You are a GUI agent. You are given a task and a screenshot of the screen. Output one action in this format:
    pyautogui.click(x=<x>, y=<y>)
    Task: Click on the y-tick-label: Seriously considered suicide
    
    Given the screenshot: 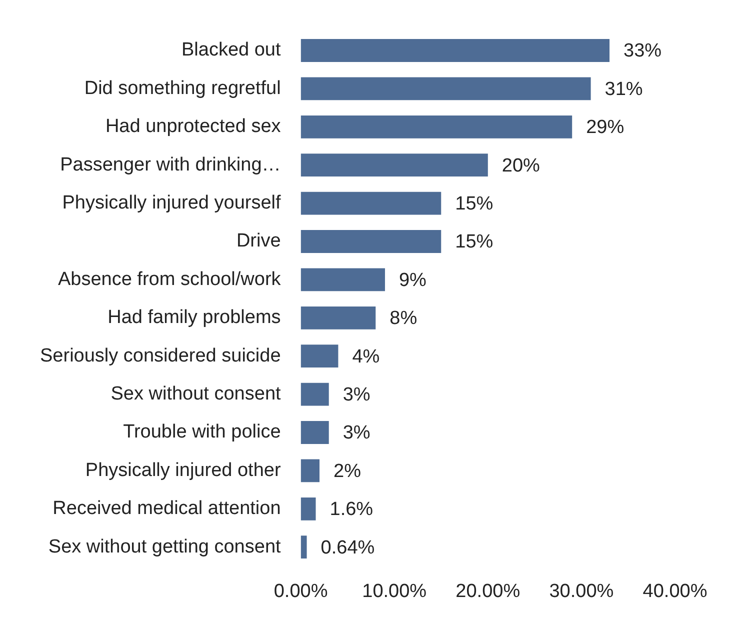 What is the action you would take?
    pyautogui.click(x=160, y=355)
    